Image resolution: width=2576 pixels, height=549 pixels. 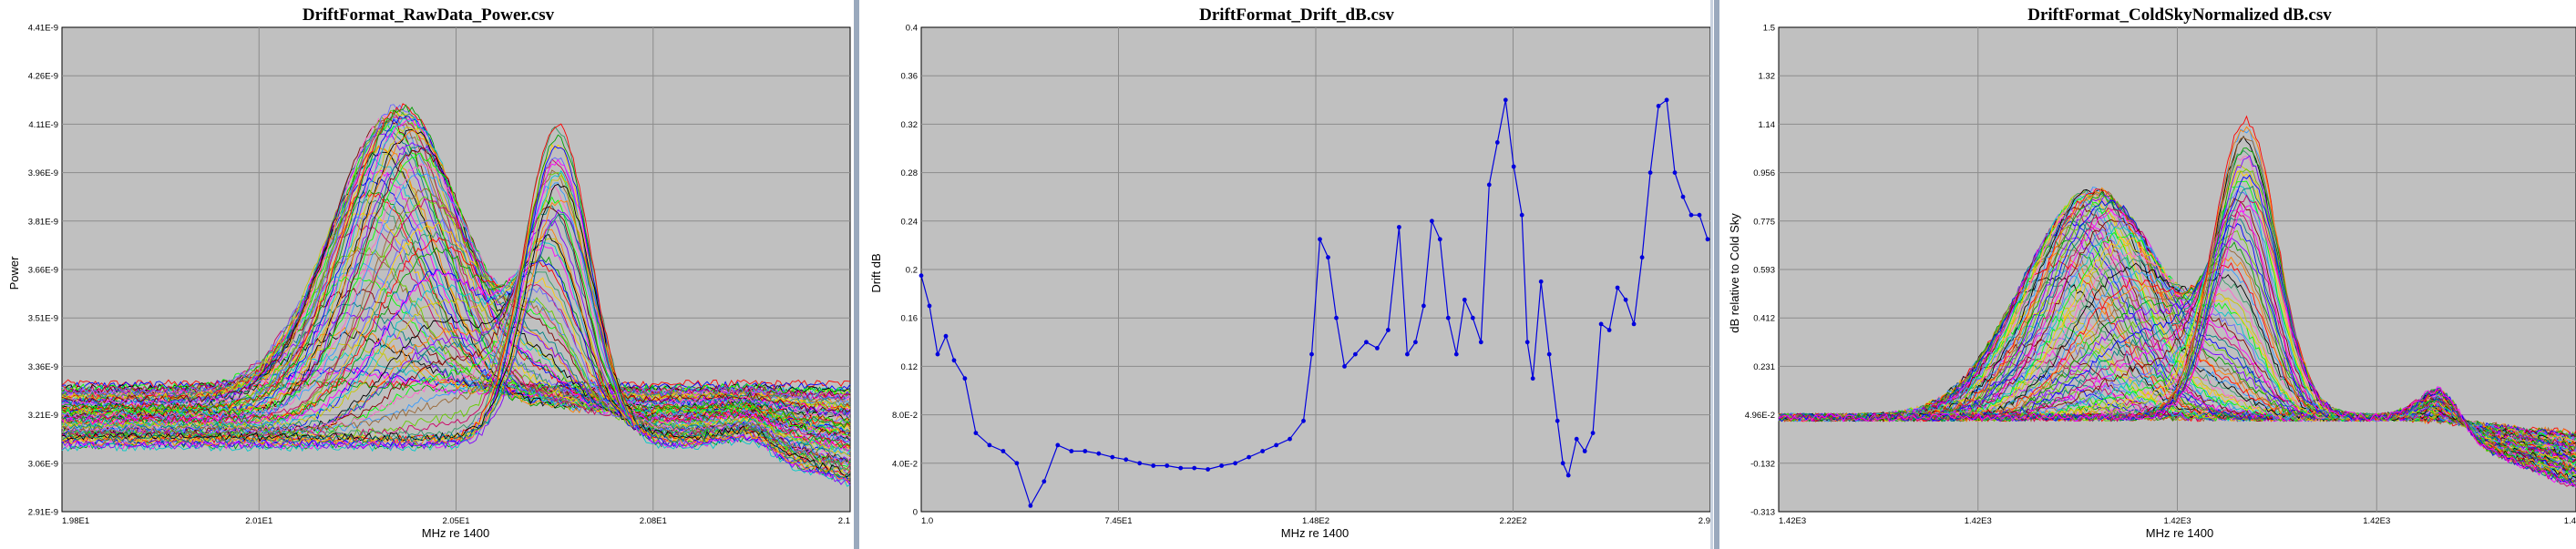 What do you see at coordinates (43, 464) in the screenshot?
I see `y-tick-label: 3.06E-9` at bounding box center [43, 464].